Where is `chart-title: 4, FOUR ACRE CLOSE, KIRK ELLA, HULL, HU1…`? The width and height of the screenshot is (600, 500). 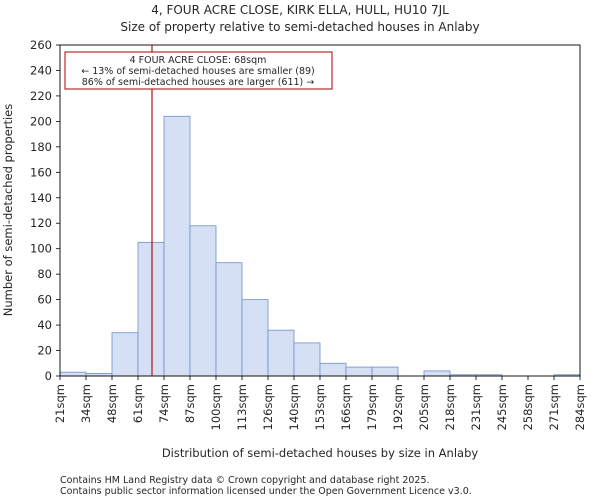
chart-title: 4, FOUR ACRE CLOSE, KIRK ELLA, HULL, HU1… is located at coordinates (300, 10).